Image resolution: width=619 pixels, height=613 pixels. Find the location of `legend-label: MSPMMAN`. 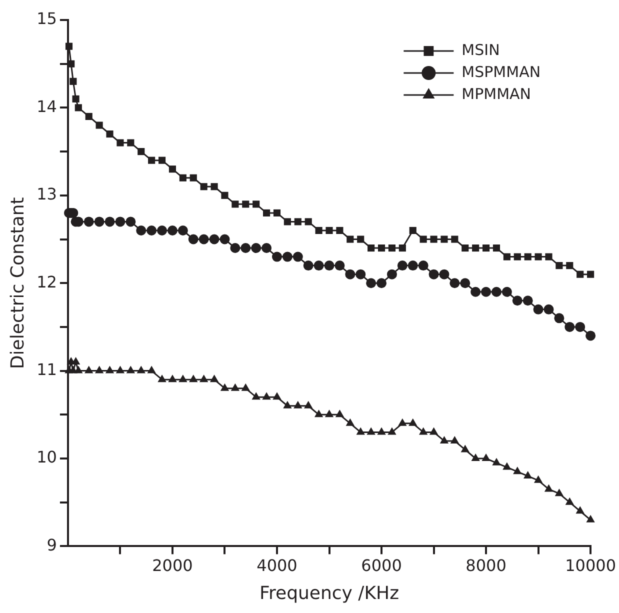

legend-label: MSPMMAN is located at coordinates (501, 71).